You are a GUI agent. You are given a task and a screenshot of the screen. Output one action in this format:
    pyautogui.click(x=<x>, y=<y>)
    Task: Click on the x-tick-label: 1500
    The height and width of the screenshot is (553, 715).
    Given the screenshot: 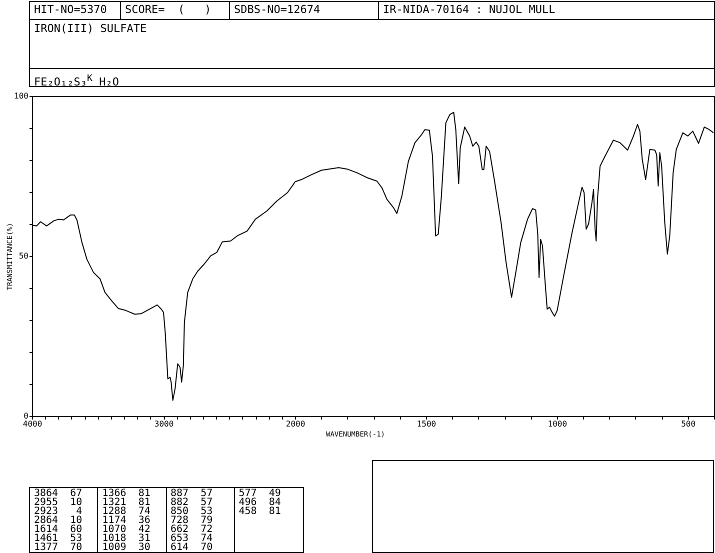 What is the action you would take?
    pyautogui.click(x=426, y=424)
    